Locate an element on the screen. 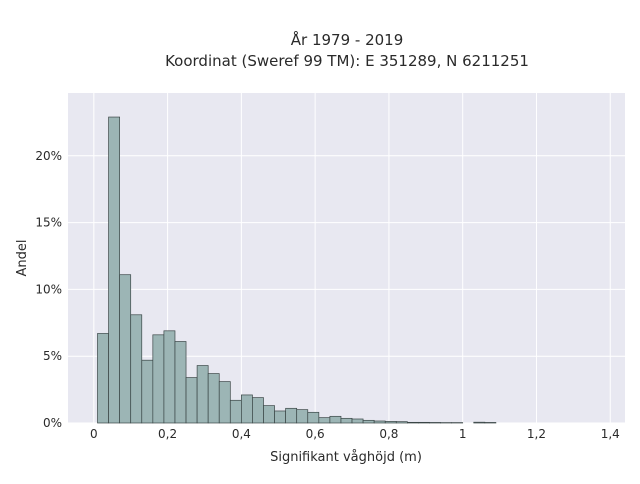 This screenshot has width=640, height=484. y-axis-ticks: 0% 5% 10% 15% 20% is located at coordinates (48, 289).